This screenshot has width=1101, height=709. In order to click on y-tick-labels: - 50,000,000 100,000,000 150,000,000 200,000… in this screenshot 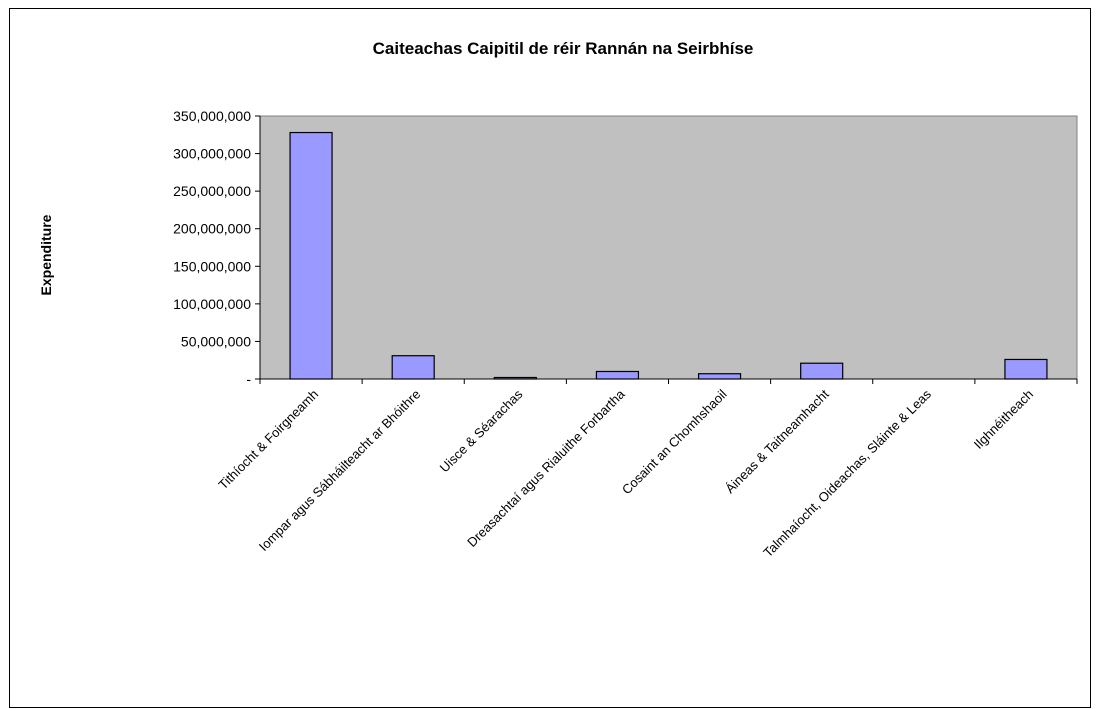, I will do `click(212, 247)`.